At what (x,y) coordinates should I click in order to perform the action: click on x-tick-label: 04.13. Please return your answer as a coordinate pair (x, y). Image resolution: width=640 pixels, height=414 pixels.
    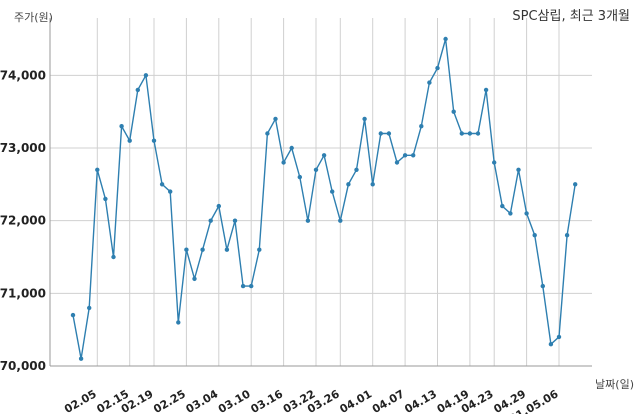
    Looking at the image, I should click on (420, 400).